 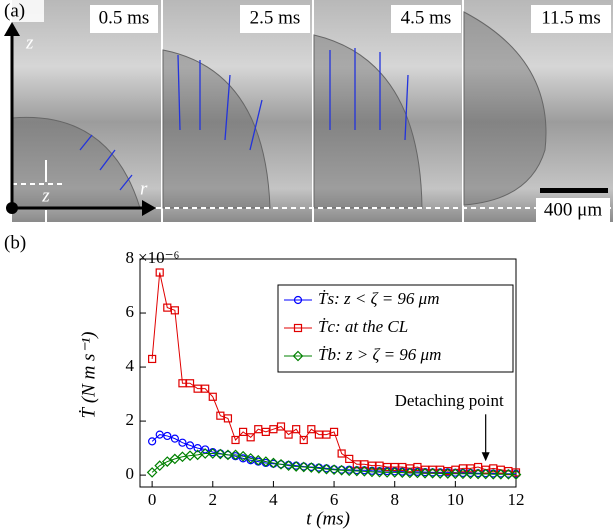 What do you see at coordinates (88, 375) in the screenshot?
I see `y-axis-label: Ṫ (N m s⁻¹)` at bounding box center [88, 375].